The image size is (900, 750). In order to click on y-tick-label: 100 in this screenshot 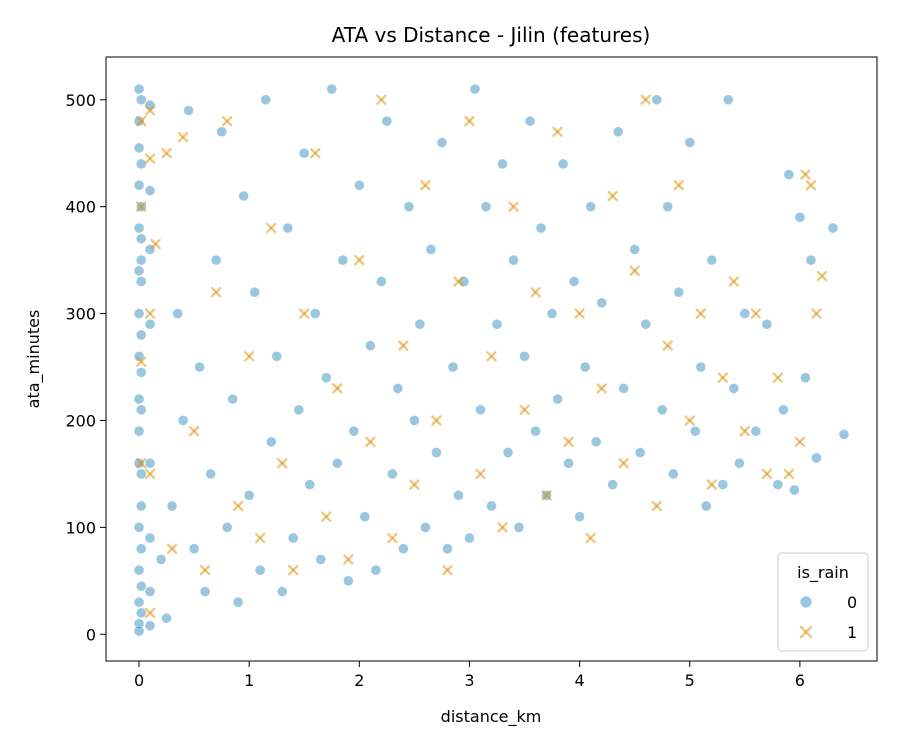, I will do `click(80, 527)`.